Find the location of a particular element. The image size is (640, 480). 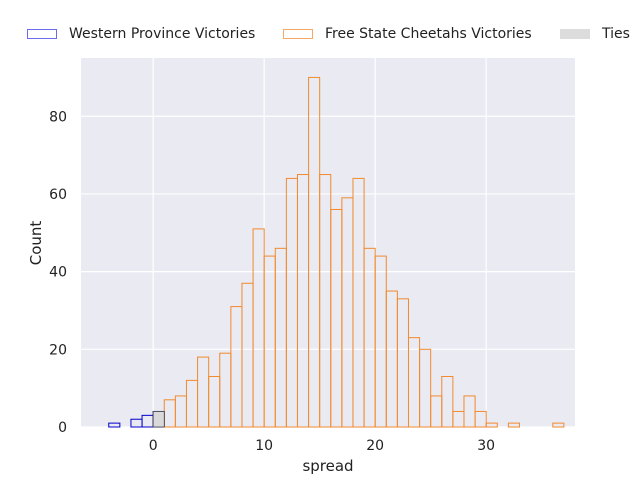

legend-item-free-state-cheetahs: Free State Cheetahs Victories is located at coordinates (407, 34).